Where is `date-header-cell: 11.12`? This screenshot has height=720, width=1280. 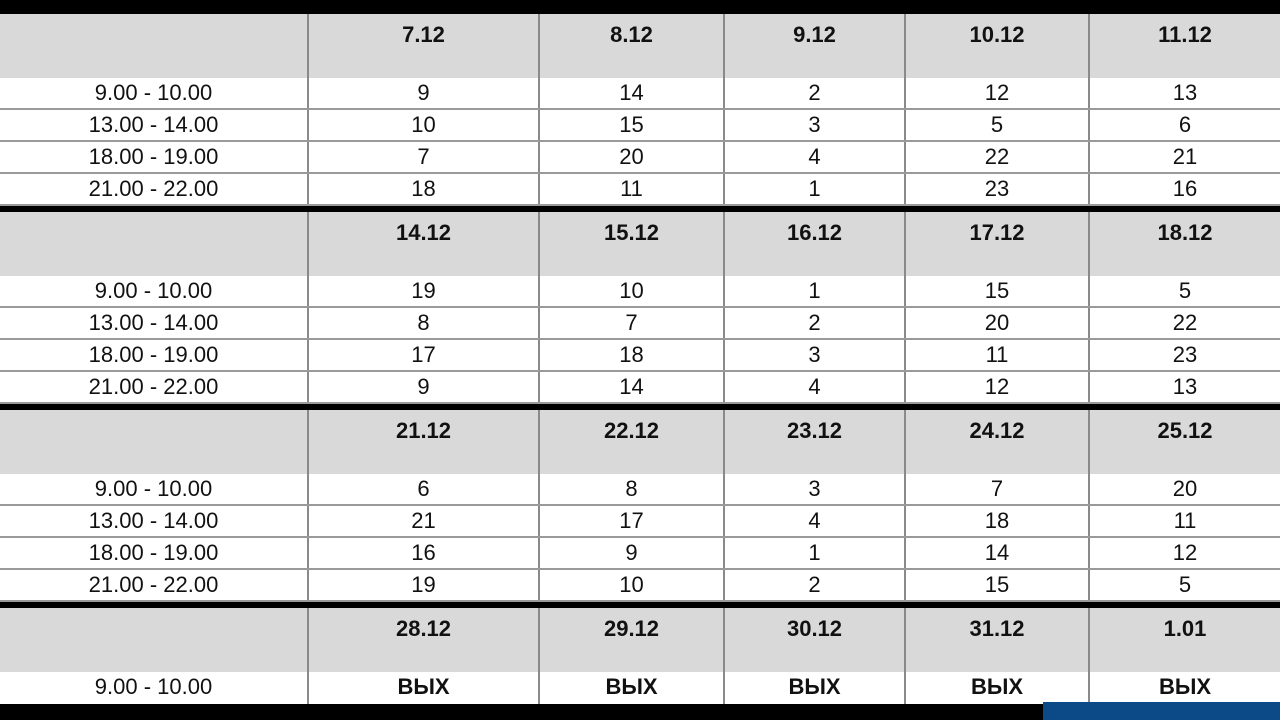
date-header-cell: 11.12 is located at coordinates (1185, 34).